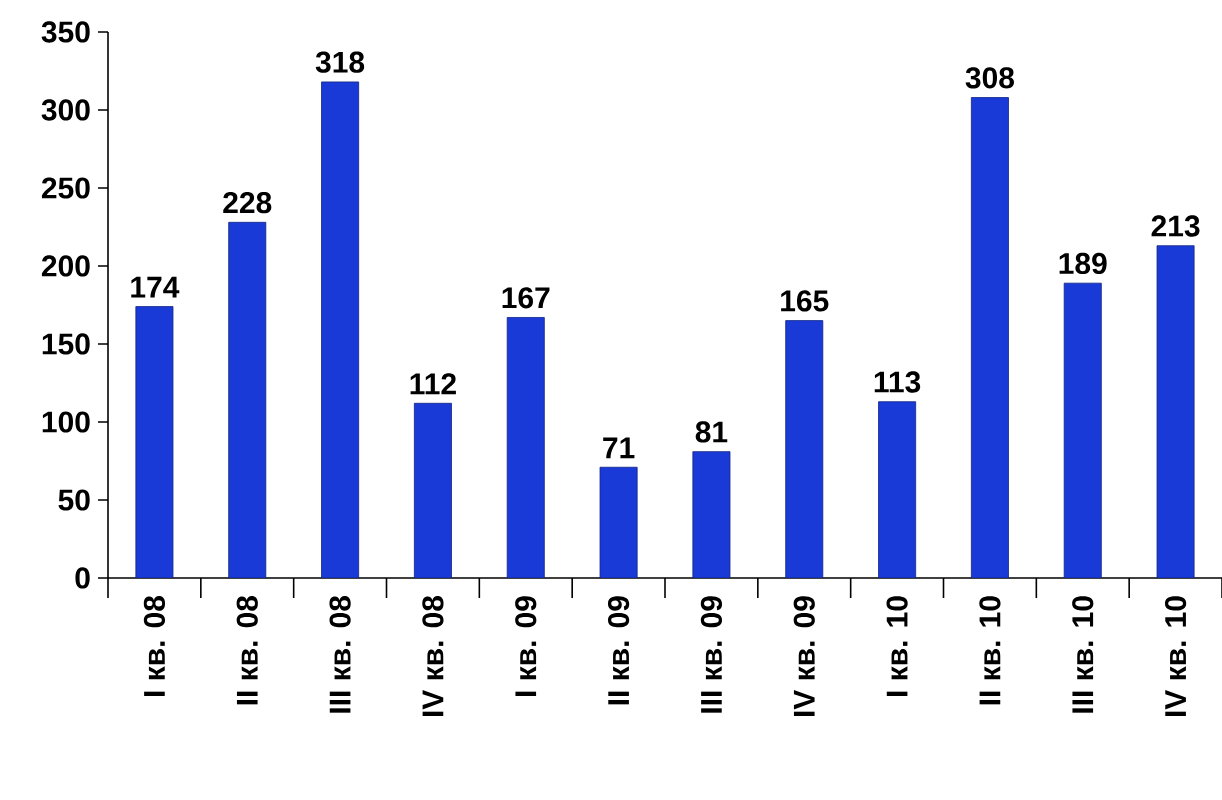 This screenshot has width=1222, height=800. I want to click on x-tick-label: III кв. 10, so click(1083, 654).